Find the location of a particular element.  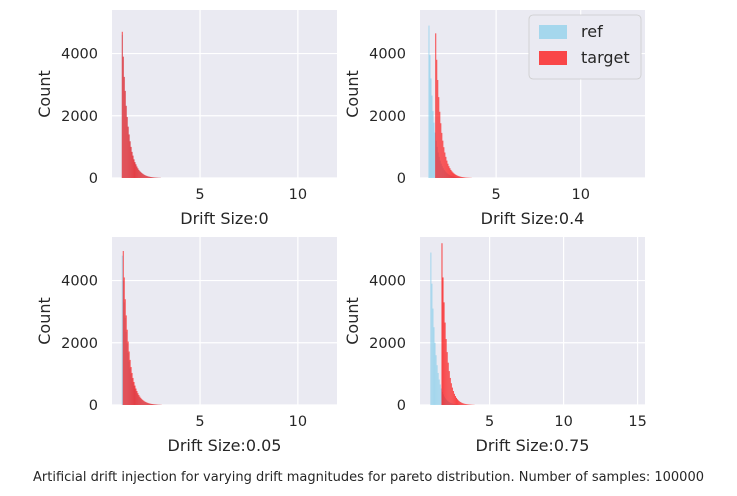

y-tick-label: 0 is located at coordinates (401, 406).